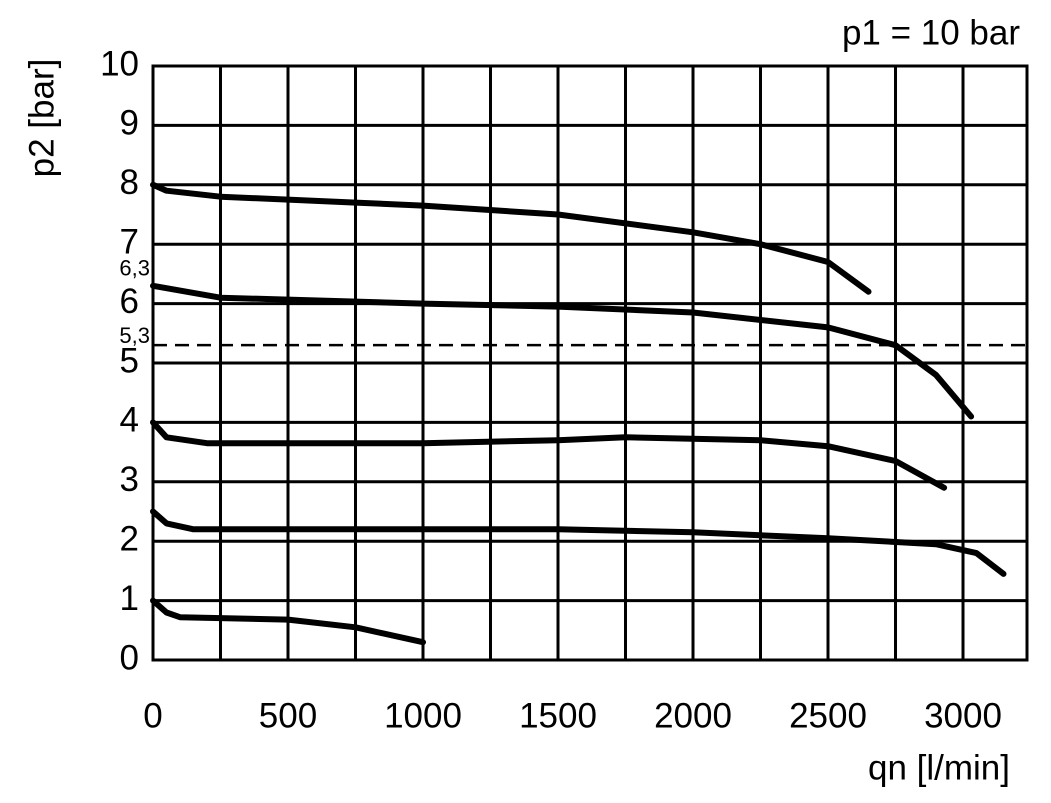 The height and width of the screenshot is (803, 1051). I want to click on x-tick-label: 1500, so click(558, 715).